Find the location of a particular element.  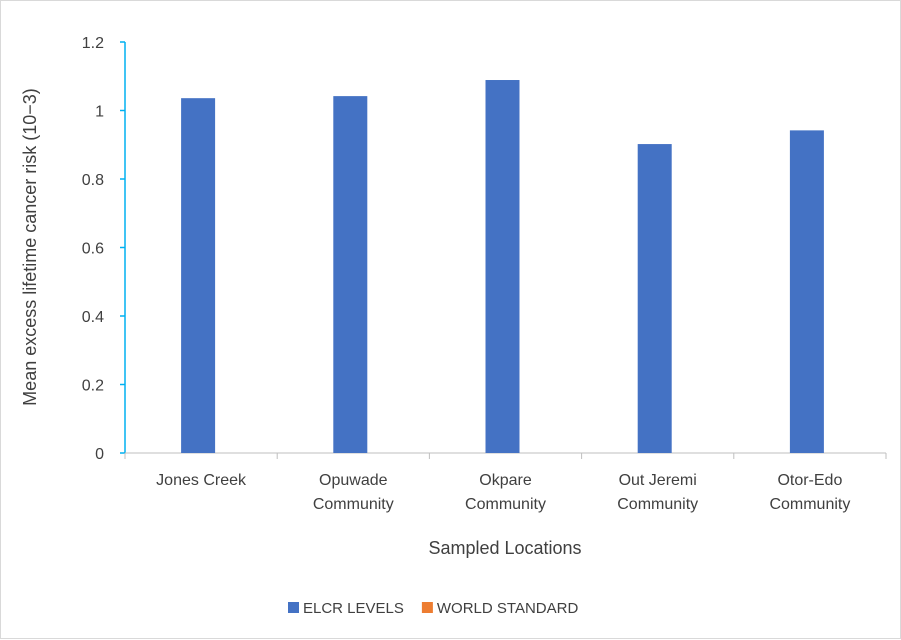

legend-label: WORLD STANDARD is located at coordinates (508, 608).